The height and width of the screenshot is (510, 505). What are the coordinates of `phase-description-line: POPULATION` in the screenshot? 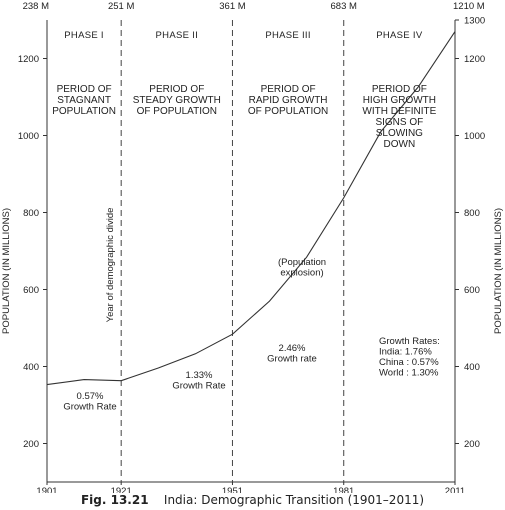 It's located at (84, 111).